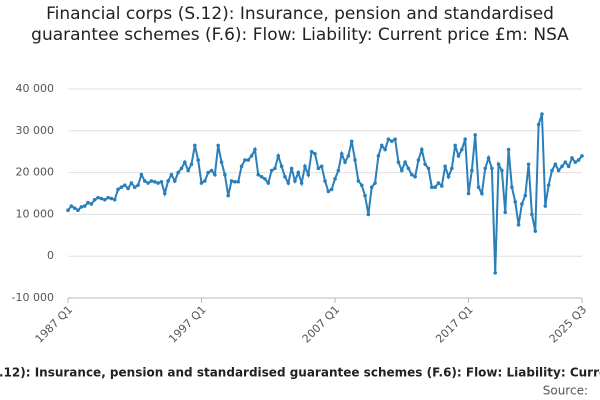 Image resolution: width=600 pixels, height=400 pixels. I want to click on y-tick-label: 30 000, so click(35, 130).